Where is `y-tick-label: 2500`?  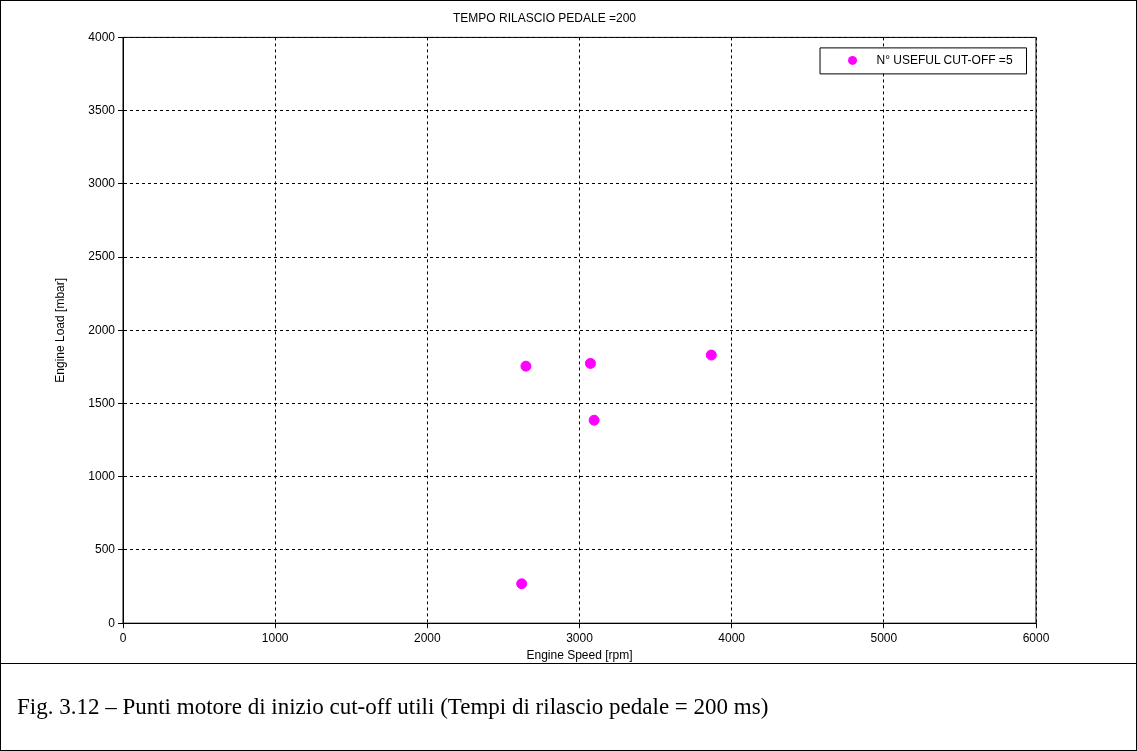
y-tick-label: 2500 is located at coordinates (102, 256).